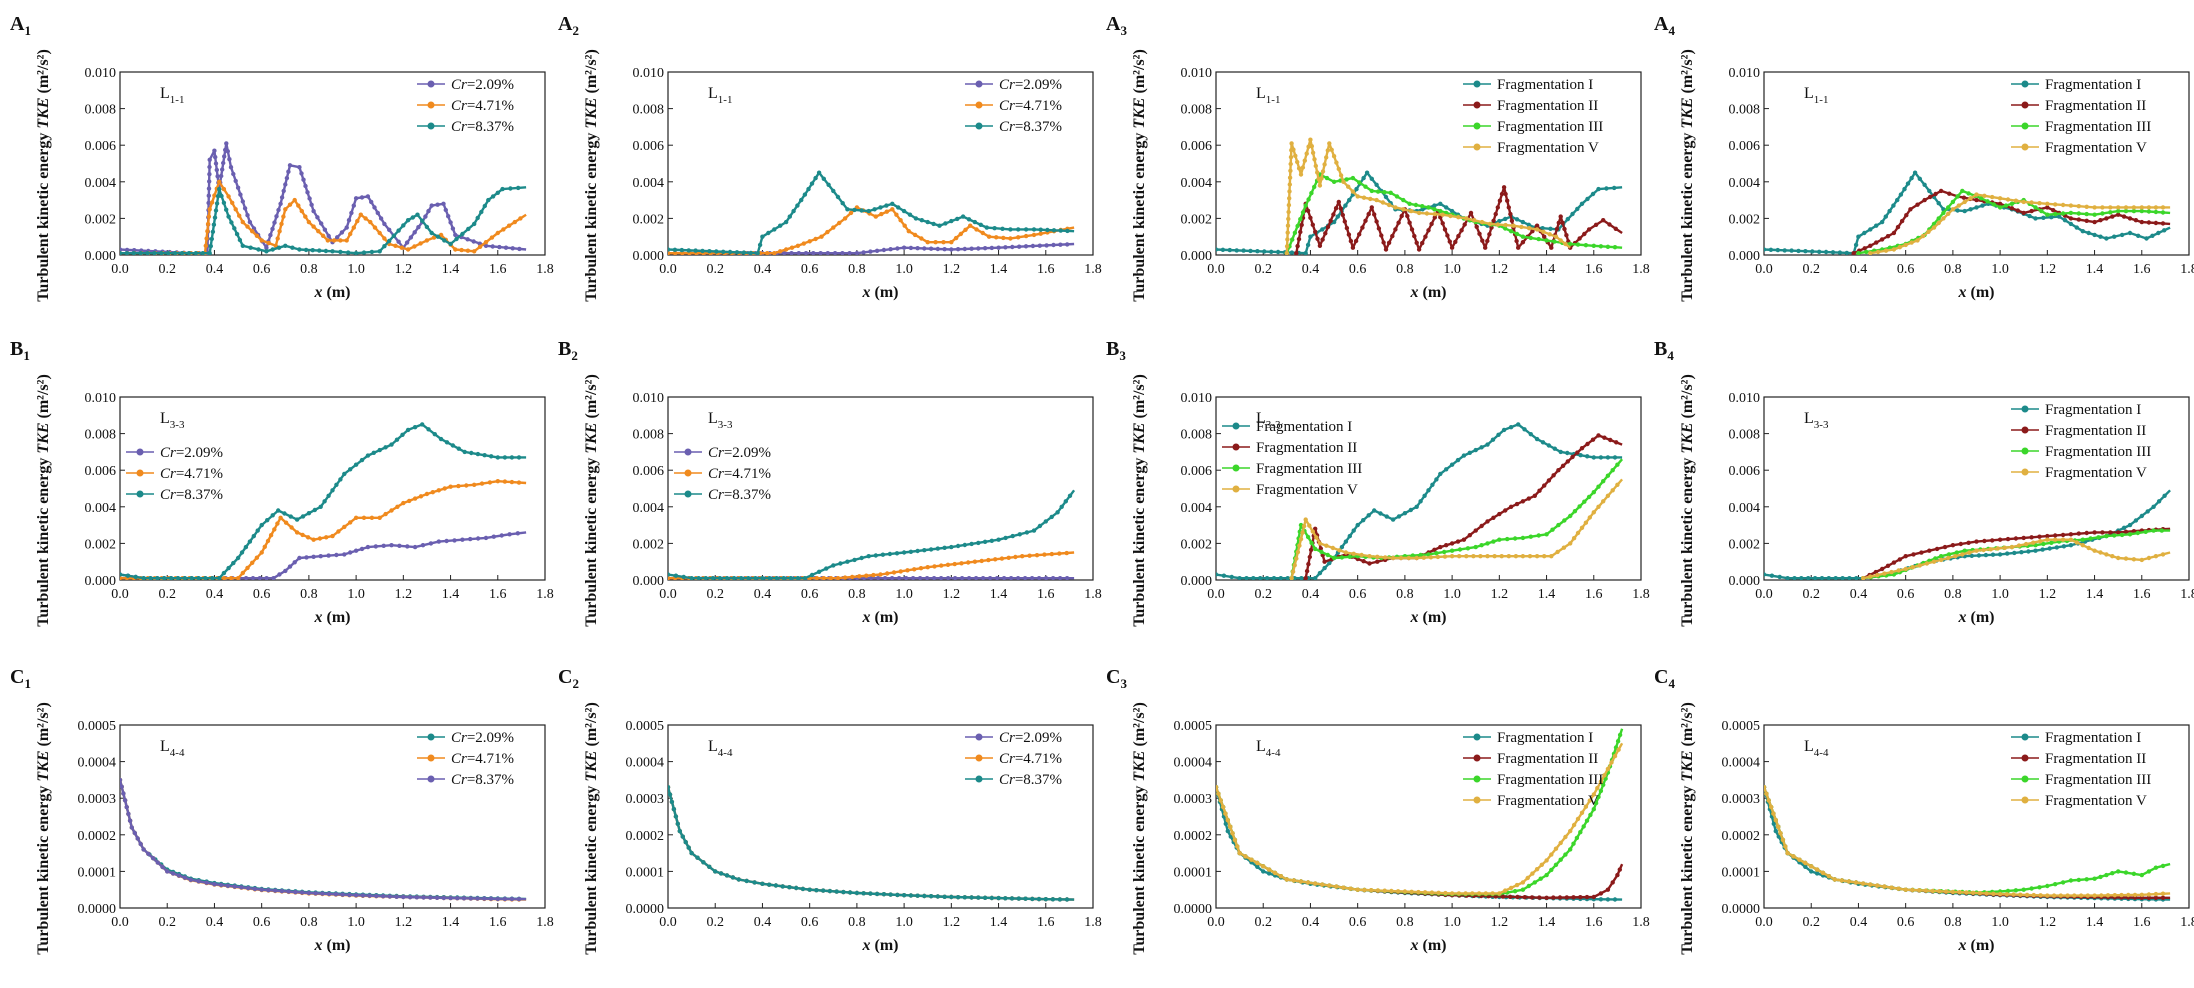 Image resolution: width=2194 pixels, height=988 pixels. What do you see at coordinates (885, 292) in the screenshot?
I see `x-axis-unit: (m)` at bounding box center [885, 292].